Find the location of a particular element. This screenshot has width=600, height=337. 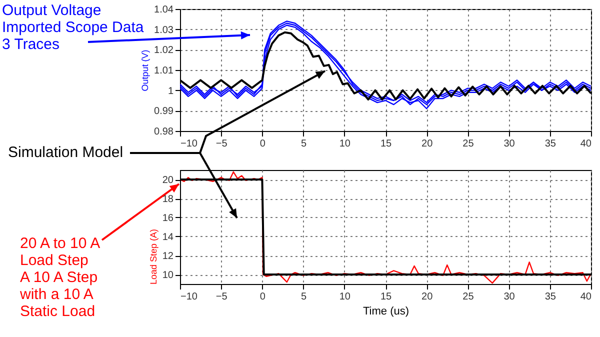

text: 20 A to 10 A Load Step A 10 A Step with a 10 A Static Load is located at coordinates (60, 277).